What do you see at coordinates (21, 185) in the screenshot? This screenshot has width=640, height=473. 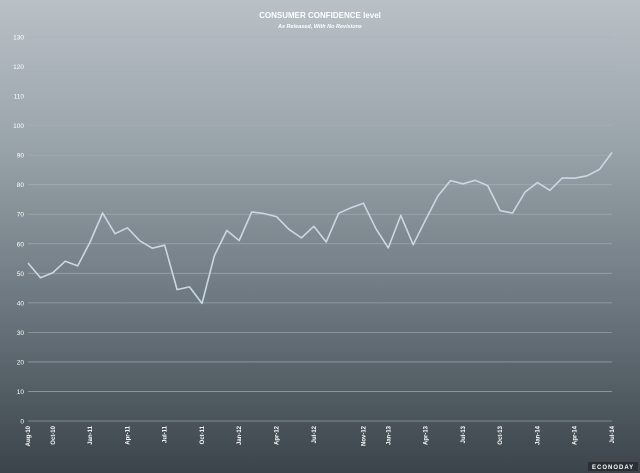 I see `y-tick-label: 80` at bounding box center [21, 185].